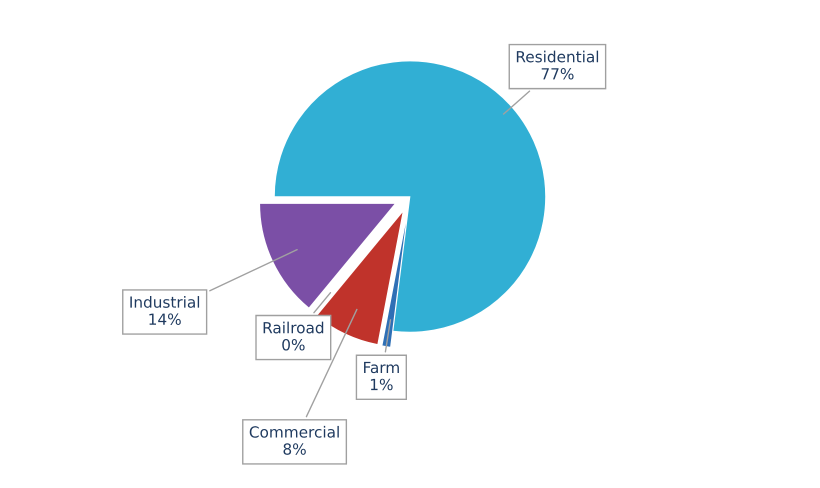 The width and height of the screenshot is (820, 488). I want to click on data-label: 77%, so click(558, 74).